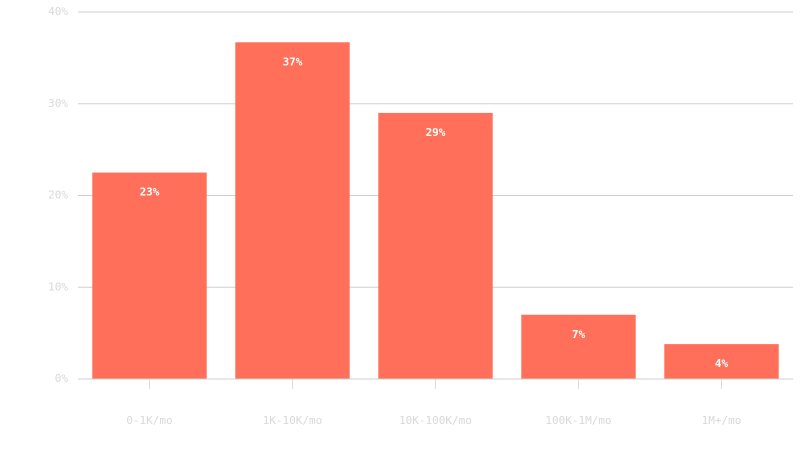 The image size is (800, 460). I want to click on y-tick-label: 10%, so click(58, 286).